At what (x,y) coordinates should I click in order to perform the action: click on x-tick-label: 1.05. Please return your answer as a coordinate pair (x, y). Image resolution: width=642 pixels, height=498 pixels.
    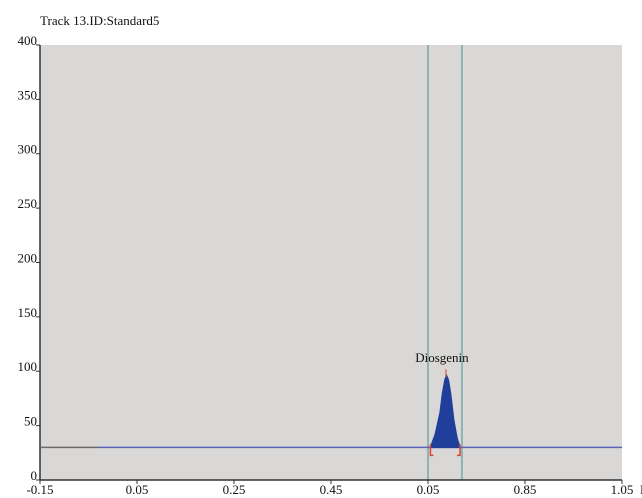
    Looking at the image, I should click on (622, 489).